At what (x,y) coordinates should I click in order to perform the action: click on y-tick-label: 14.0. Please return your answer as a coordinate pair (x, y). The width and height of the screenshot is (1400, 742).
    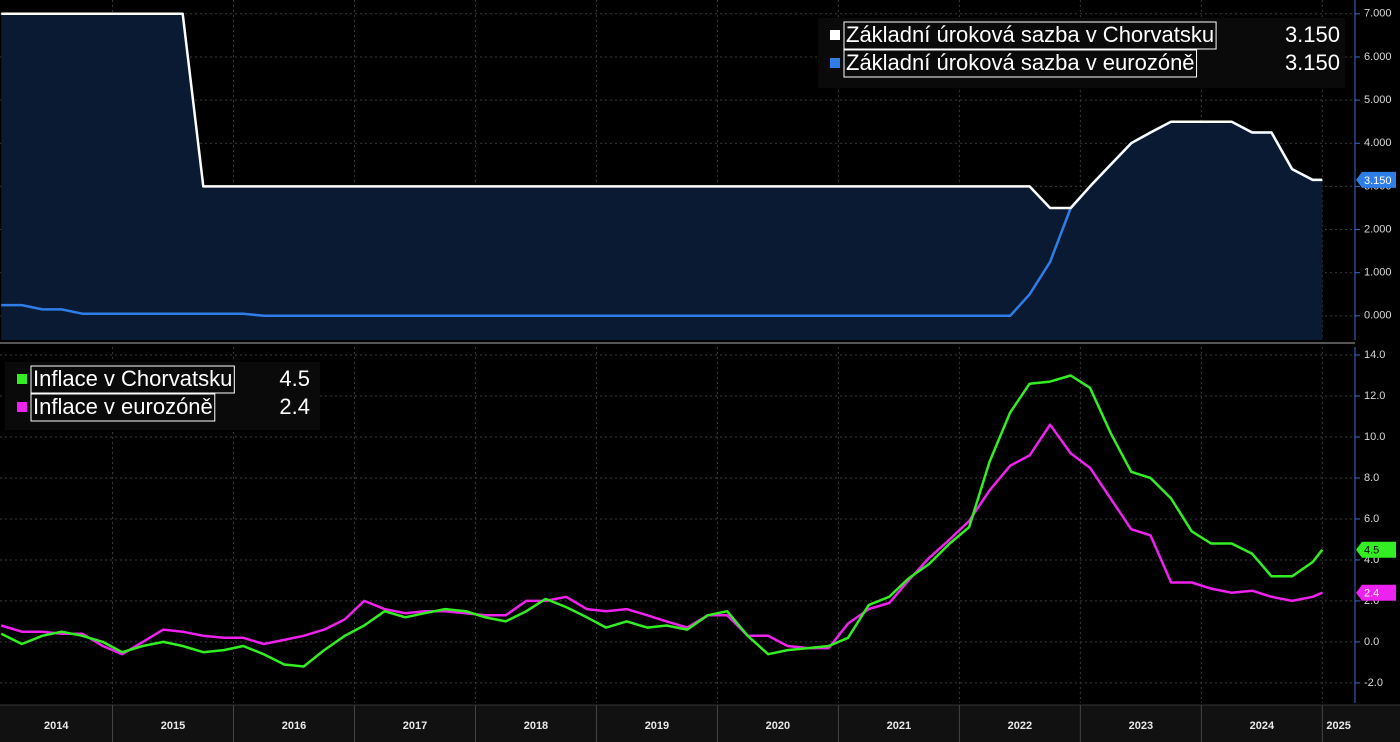
    Looking at the image, I should click on (1374, 355).